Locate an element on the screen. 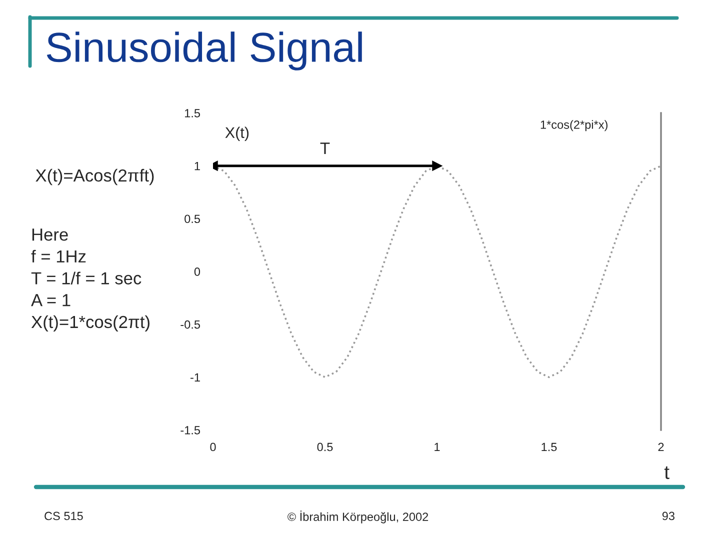 The height and width of the screenshot is (540, 720). x-tick-label: 0 is located at coordinates (213, 447).